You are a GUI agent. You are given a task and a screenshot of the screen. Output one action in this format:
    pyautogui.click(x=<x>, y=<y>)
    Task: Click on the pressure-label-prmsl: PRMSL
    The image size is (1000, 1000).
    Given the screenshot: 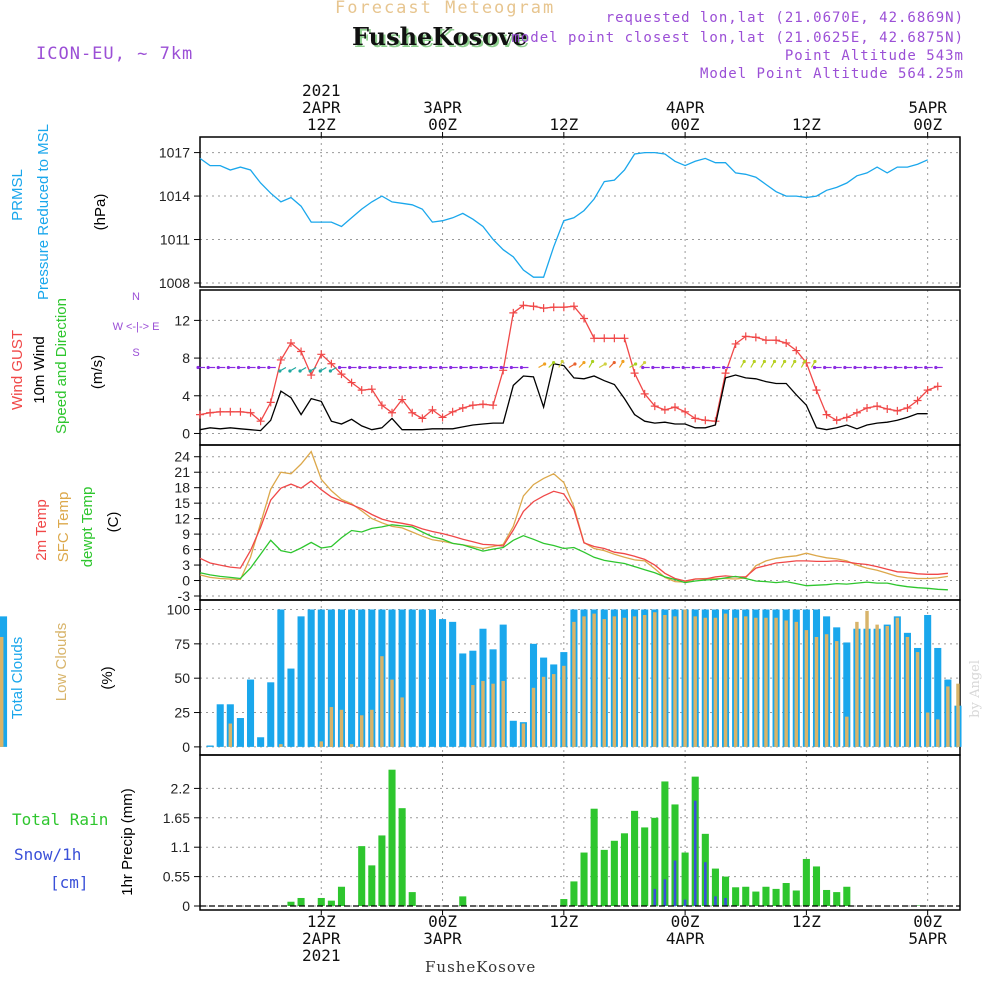 What is the action you would take?
    pyautogui.click(x=17, y=195)
    